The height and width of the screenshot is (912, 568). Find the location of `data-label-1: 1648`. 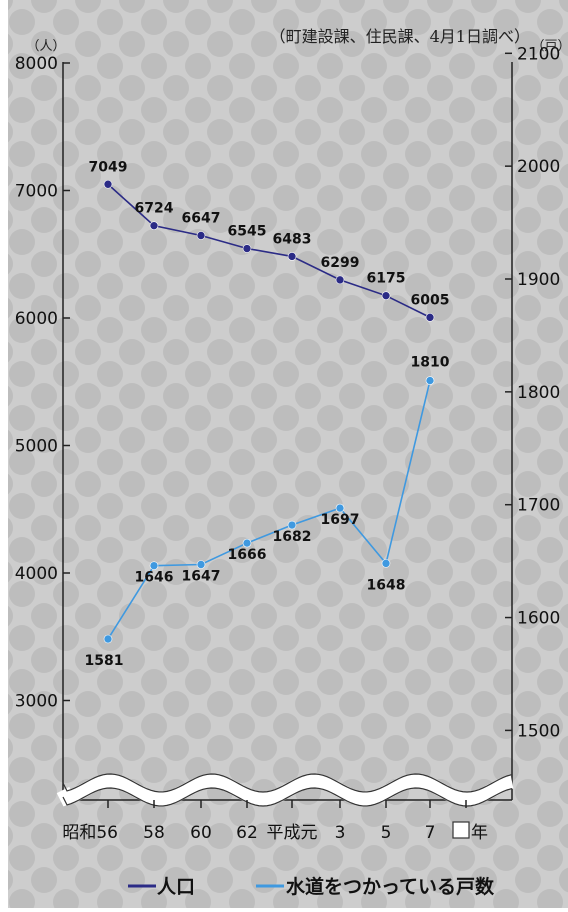

data-label-1: 1648 is located at coordinates (386, 585).